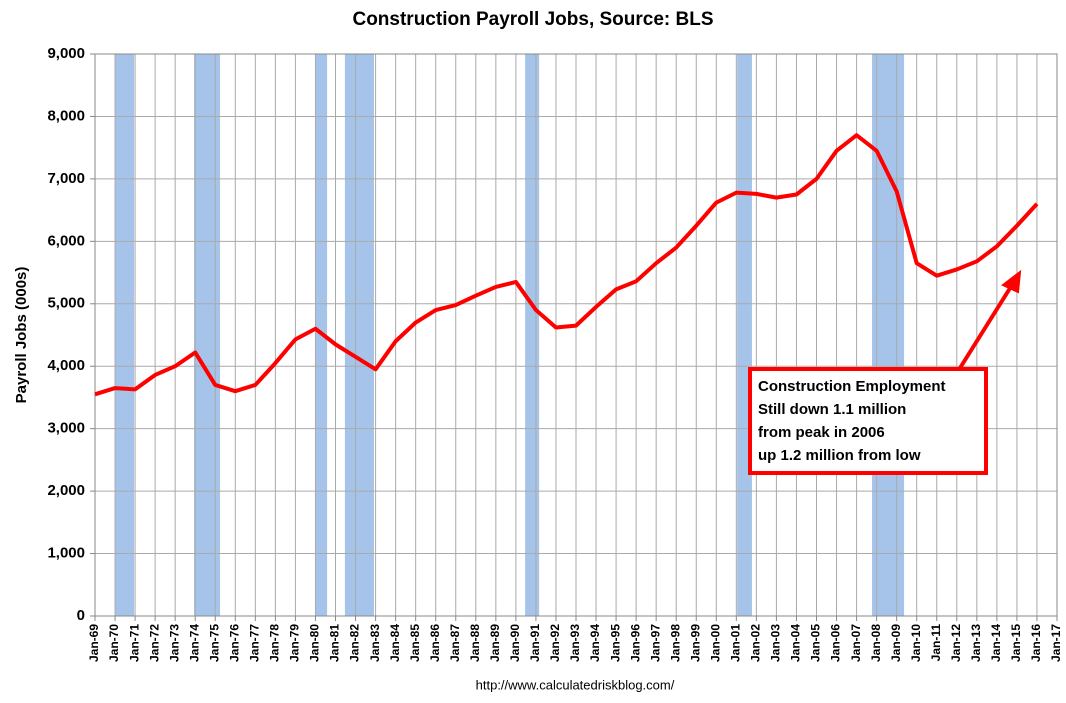  I want to click on x-tick-label: Jan-78, so click(275, 643).